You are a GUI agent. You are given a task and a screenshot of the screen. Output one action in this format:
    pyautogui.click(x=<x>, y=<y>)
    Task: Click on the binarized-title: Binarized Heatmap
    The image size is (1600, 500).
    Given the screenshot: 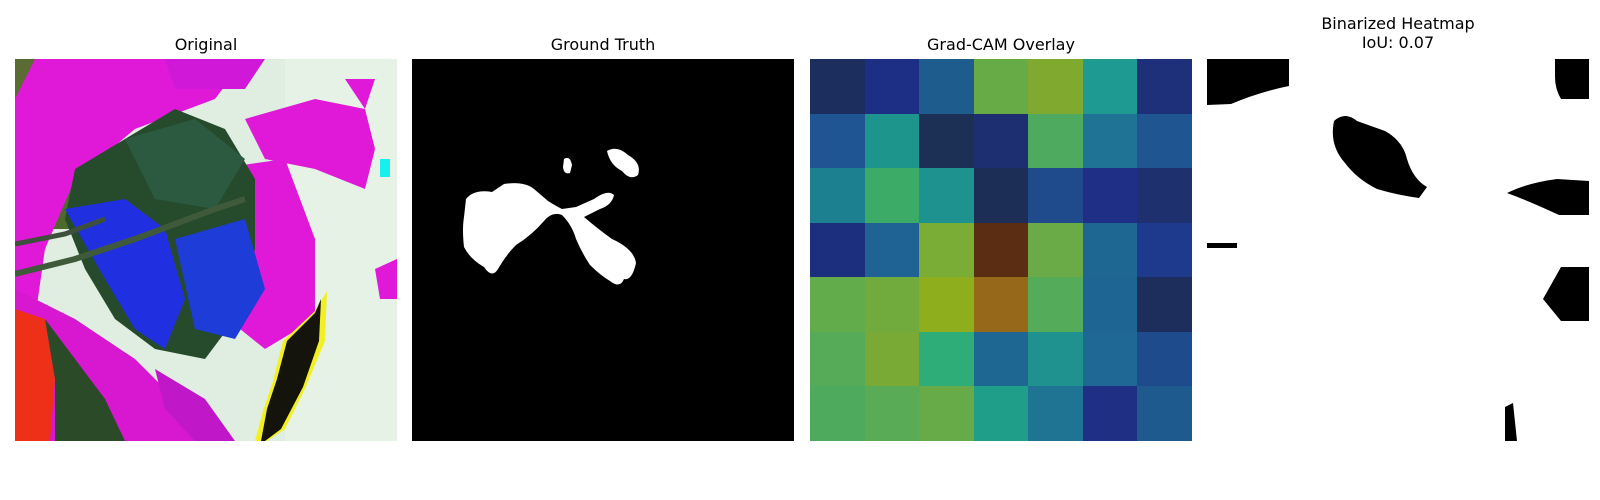 What is the action you would take?
    pyautogui.click(x=1398, y=23)
    